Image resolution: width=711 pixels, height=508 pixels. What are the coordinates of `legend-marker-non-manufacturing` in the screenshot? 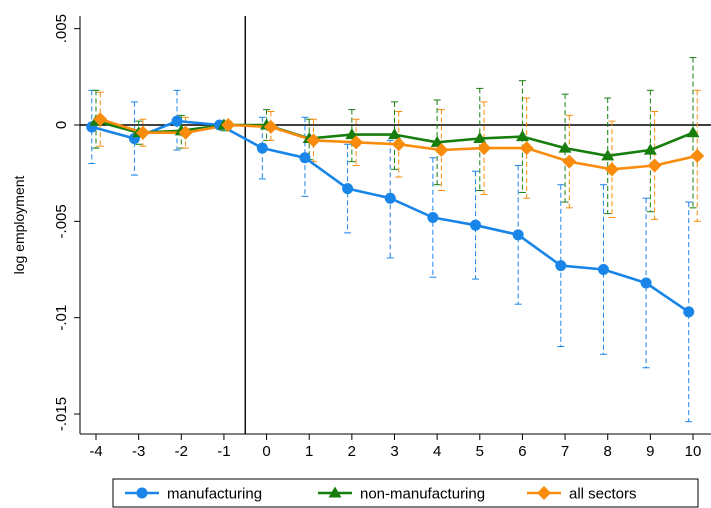 It's located at (335, 492).